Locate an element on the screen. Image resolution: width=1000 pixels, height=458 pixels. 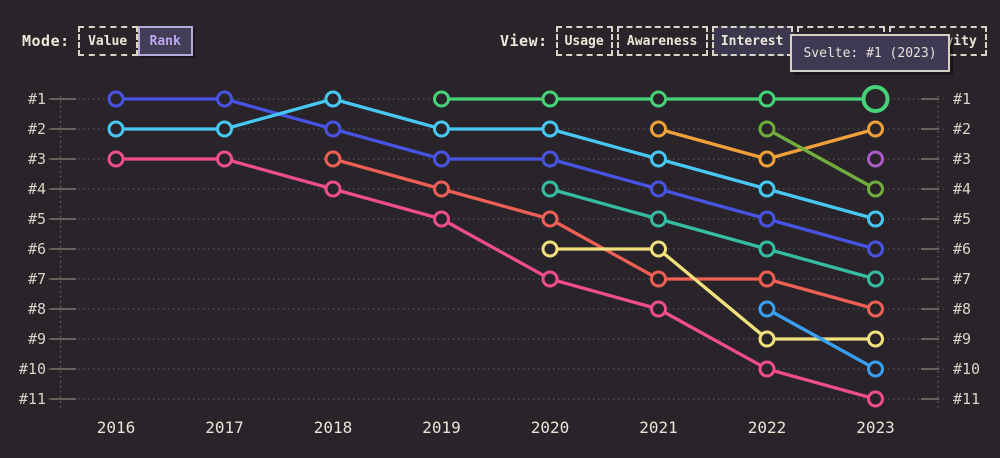
rank-label-left: #10 is located at coordinates (32, 369).